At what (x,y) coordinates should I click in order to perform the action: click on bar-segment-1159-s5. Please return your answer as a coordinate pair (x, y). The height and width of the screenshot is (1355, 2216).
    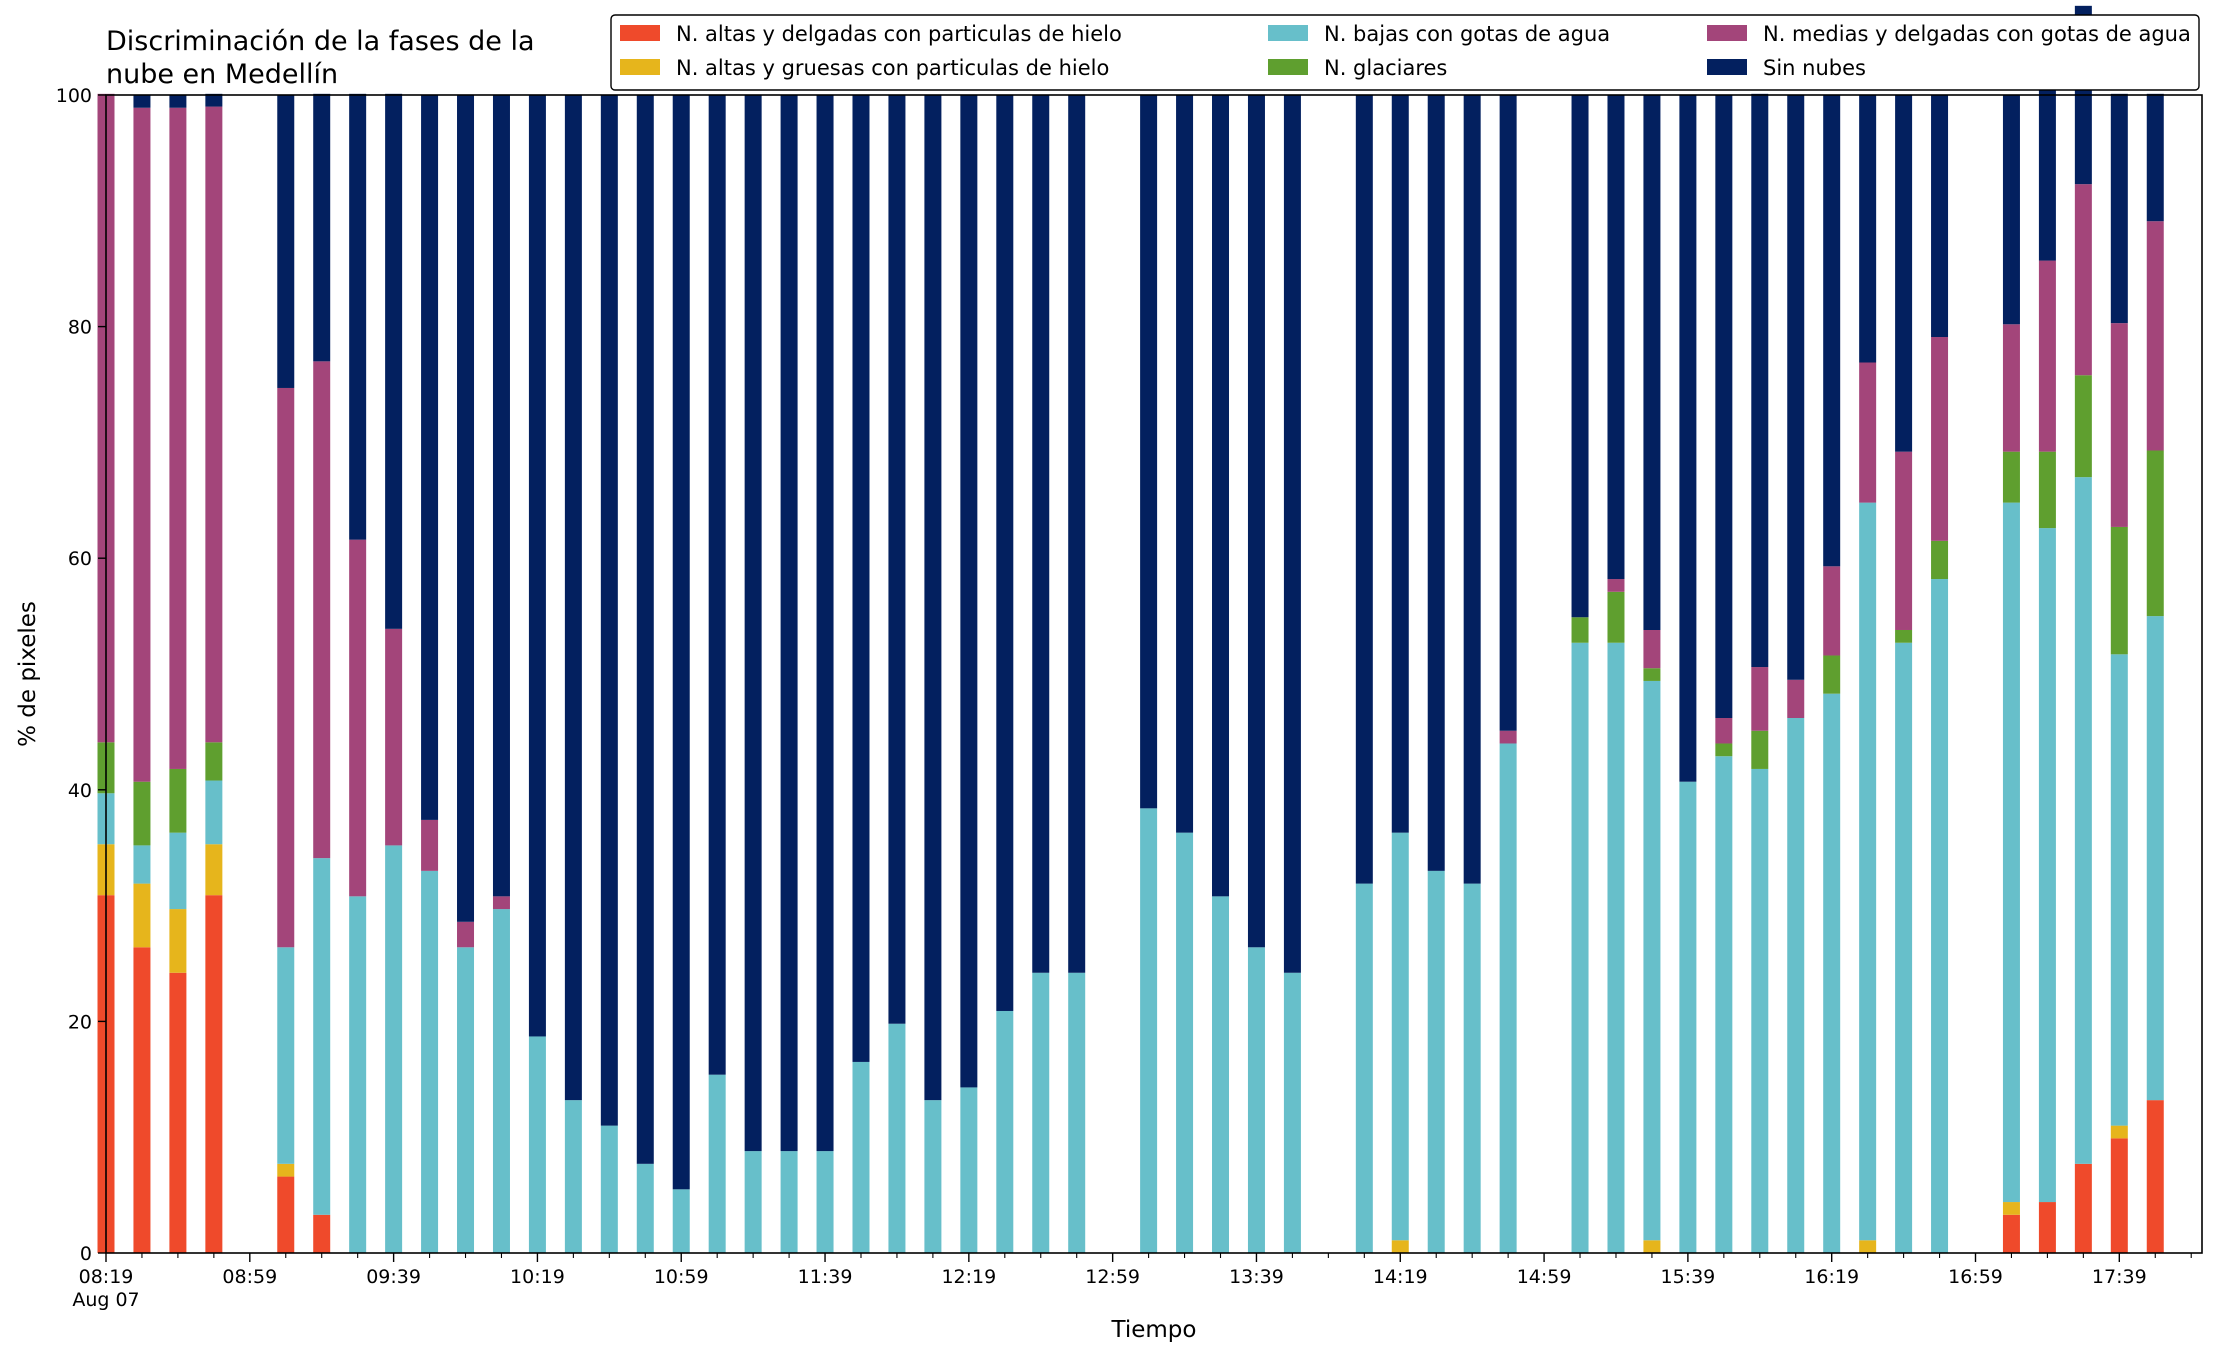
    Looking at the image, I should click on (897, 559).